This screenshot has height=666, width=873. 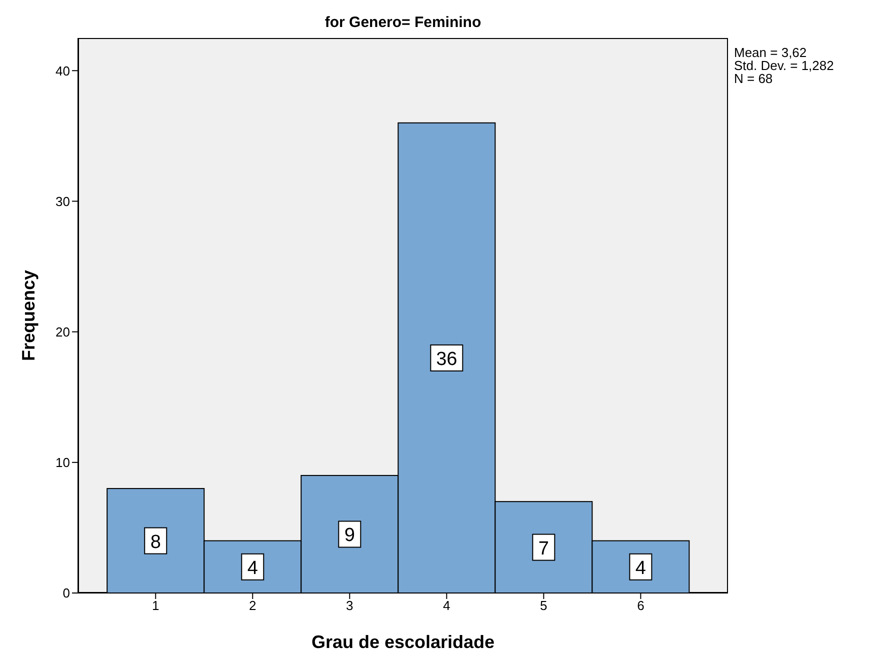 I want to click on x-tick-label: 3, so click(x=350, y=606).